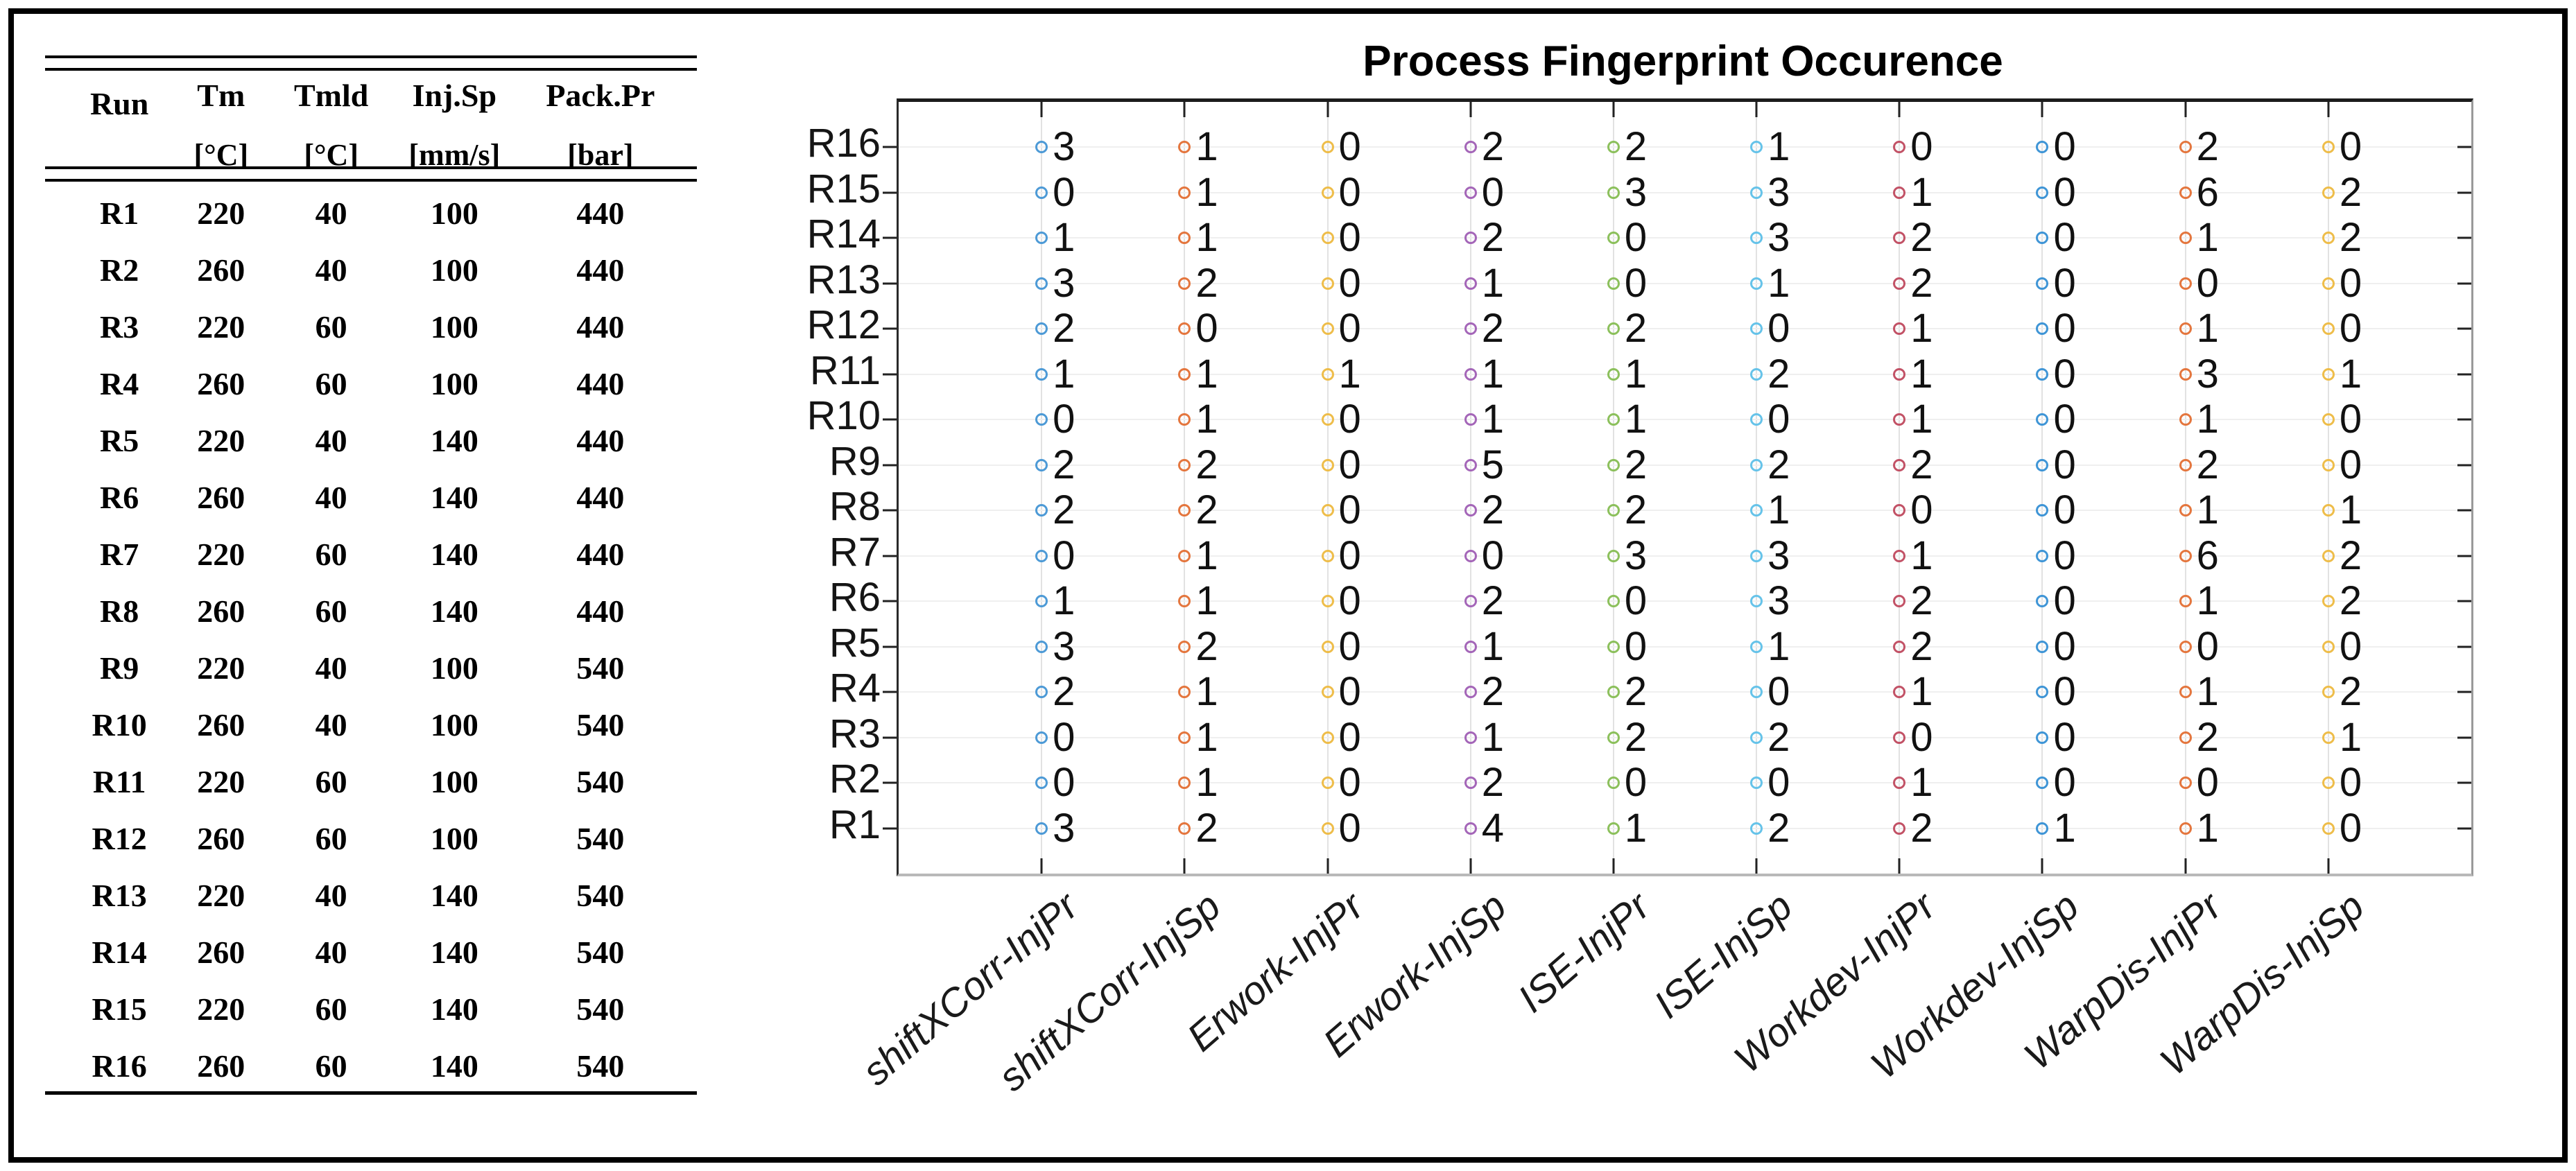 Image resolution: width=2576 pixels, height=1171 pixels. I want to click on x-tick-bottom, so click(1184, 866).